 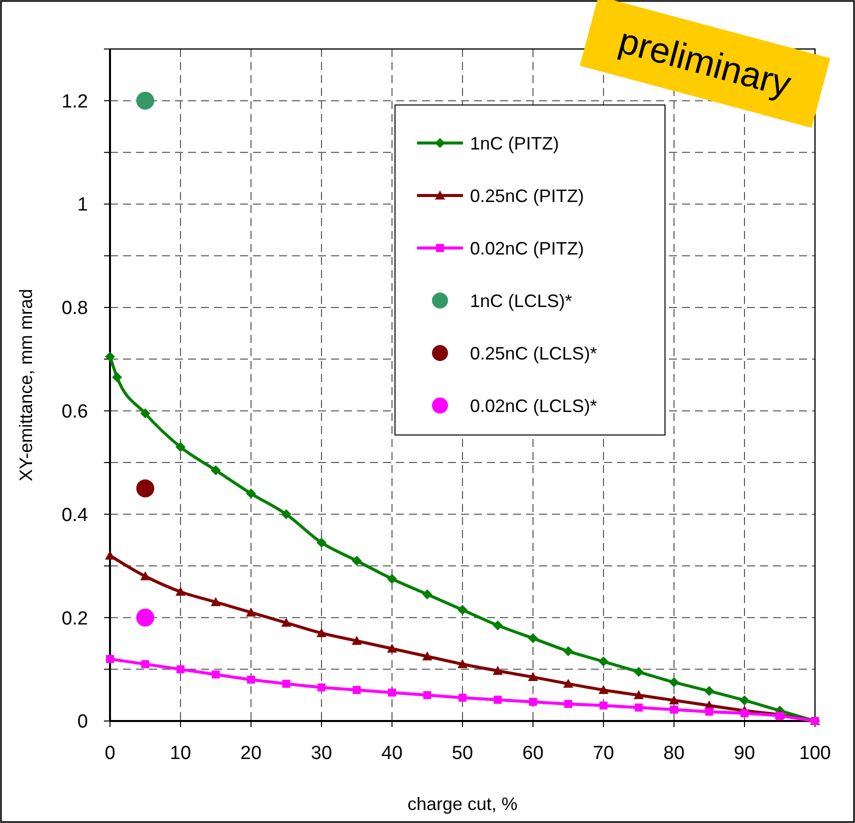 I want to click on x-tick-label: 20, so click(x=251, y=753).